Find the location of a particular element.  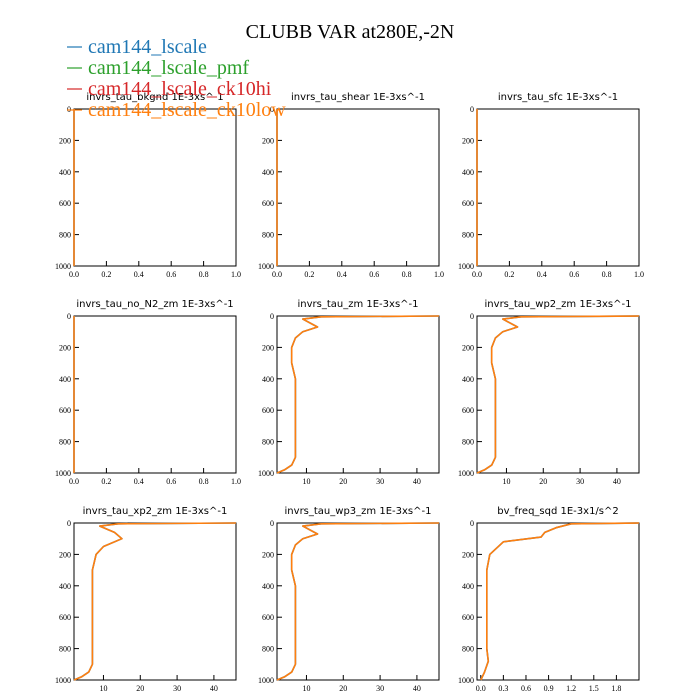

panel-title: invrs_tau_no_N2_zm 1E-3xs^-1 is located at coordinates (154, 304).